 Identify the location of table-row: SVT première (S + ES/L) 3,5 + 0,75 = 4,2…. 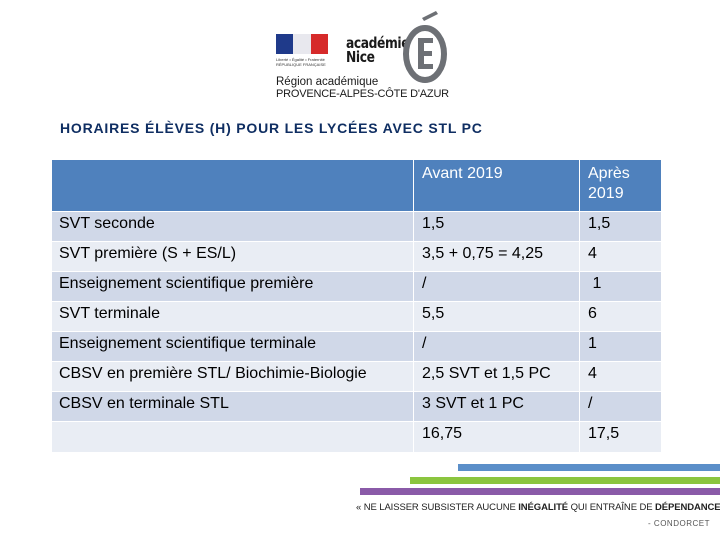
(356, 256).